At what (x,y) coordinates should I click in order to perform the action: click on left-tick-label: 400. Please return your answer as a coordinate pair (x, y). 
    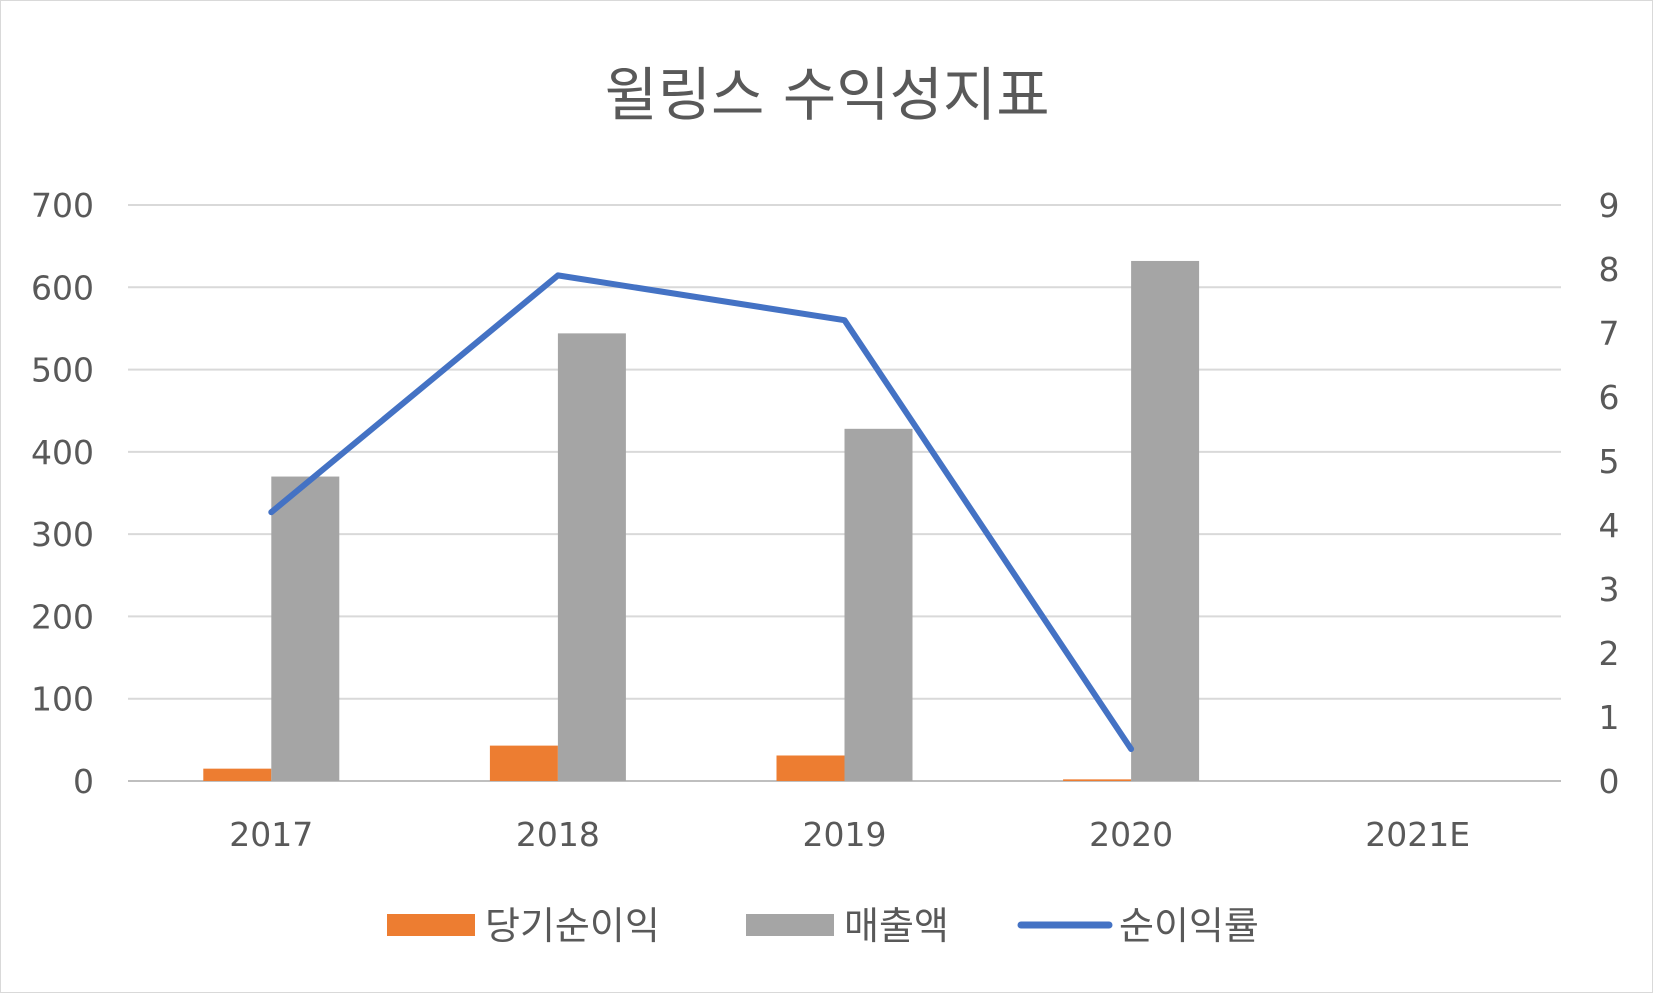
    Looking at the image, I should click on (62, 452).